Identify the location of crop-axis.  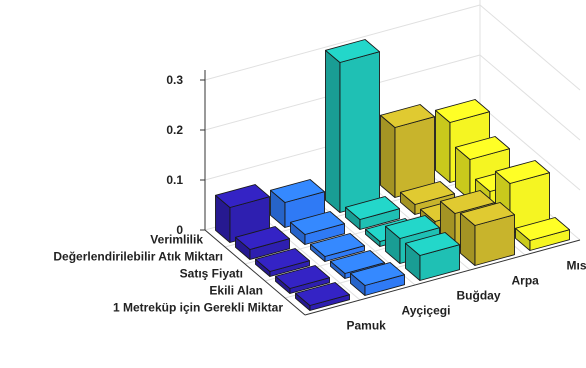
(442, 277).